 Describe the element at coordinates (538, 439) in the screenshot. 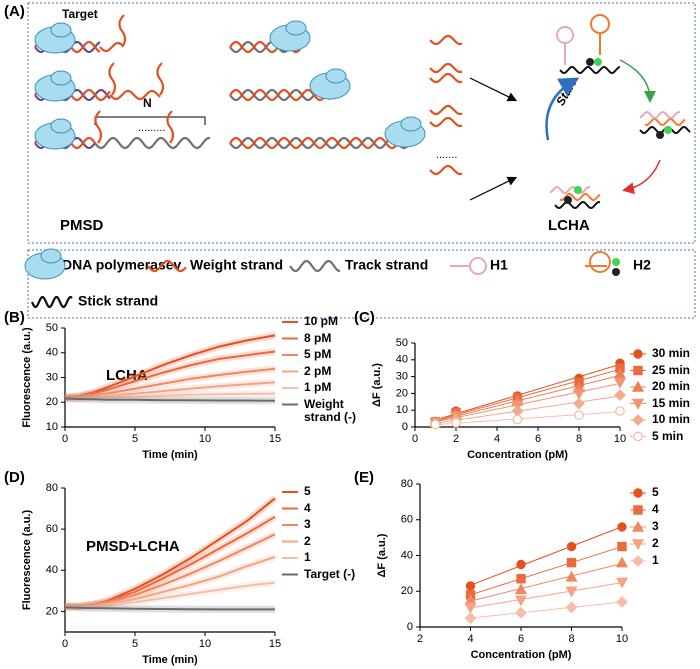

I see `x-tick-label: 6` at that location.